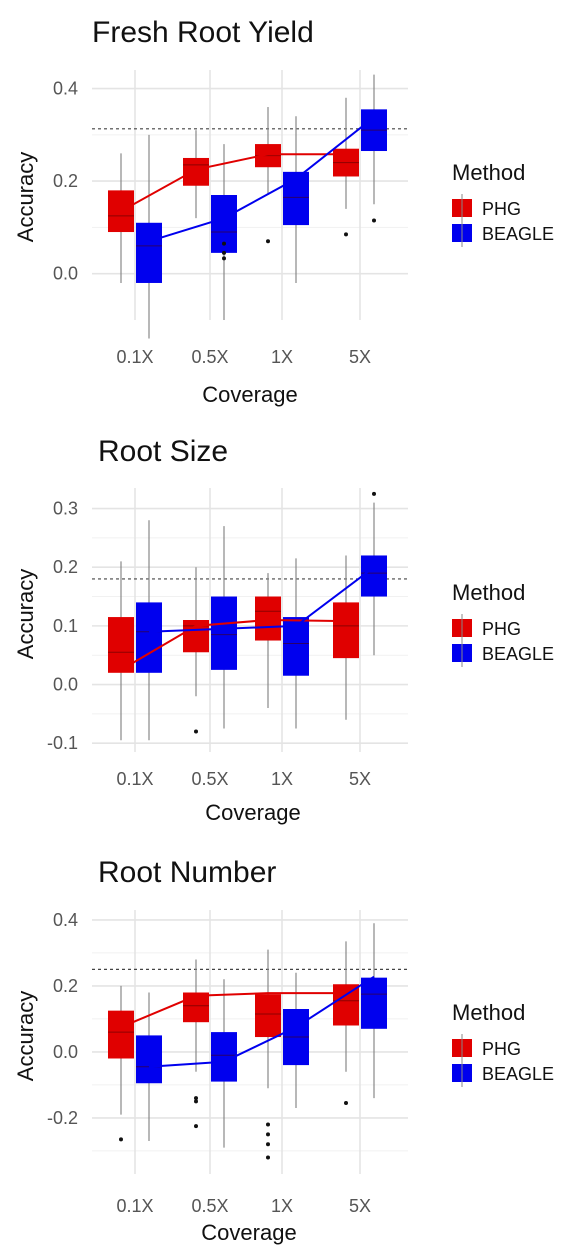 Image resolution: width=580 pixels, height=1247 pixels. What do you see at coordinates (65, 626) in the screenshot?
I see `y-tick-label: 0.1` at bounding box center [65, 626].